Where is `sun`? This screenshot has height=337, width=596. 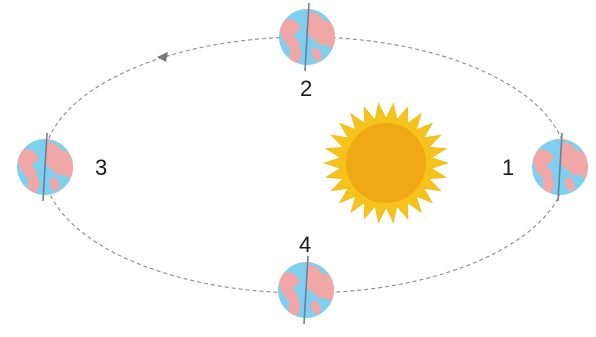 sun is located at coordinates (386, 163).